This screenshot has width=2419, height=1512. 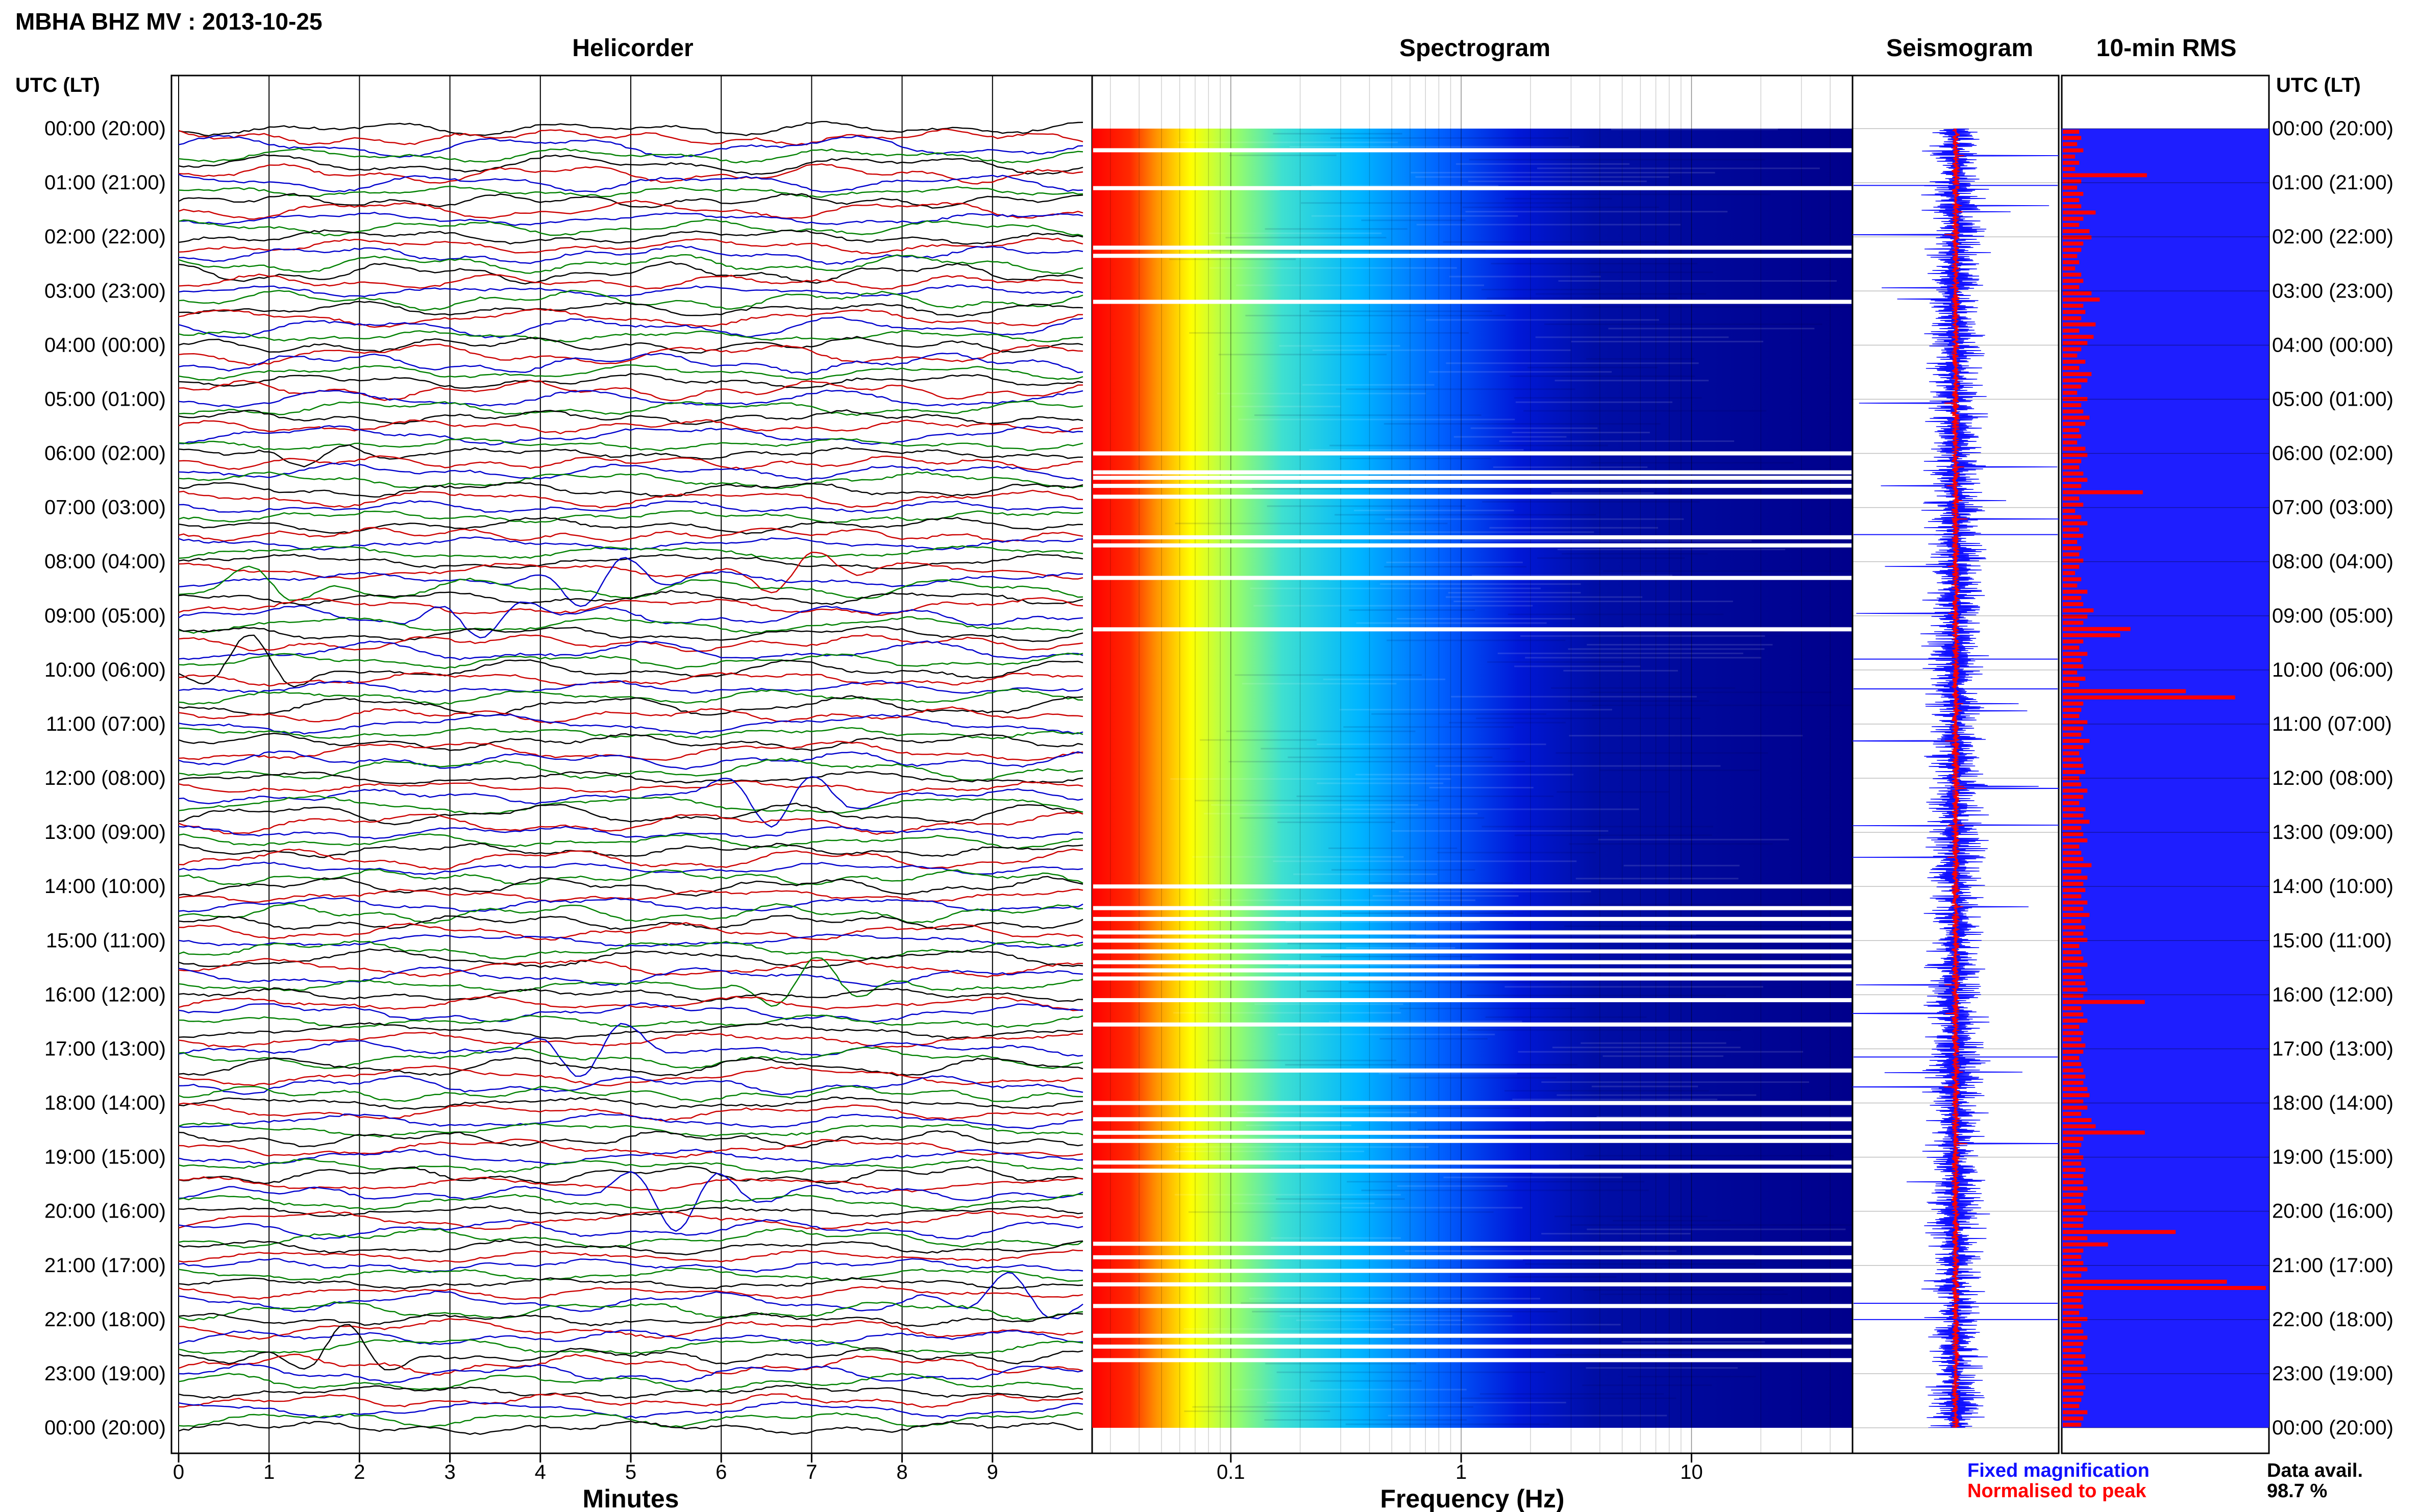 I want to click on spectrogram-x-tick-label: 10, so click(x=1691, y=1472).